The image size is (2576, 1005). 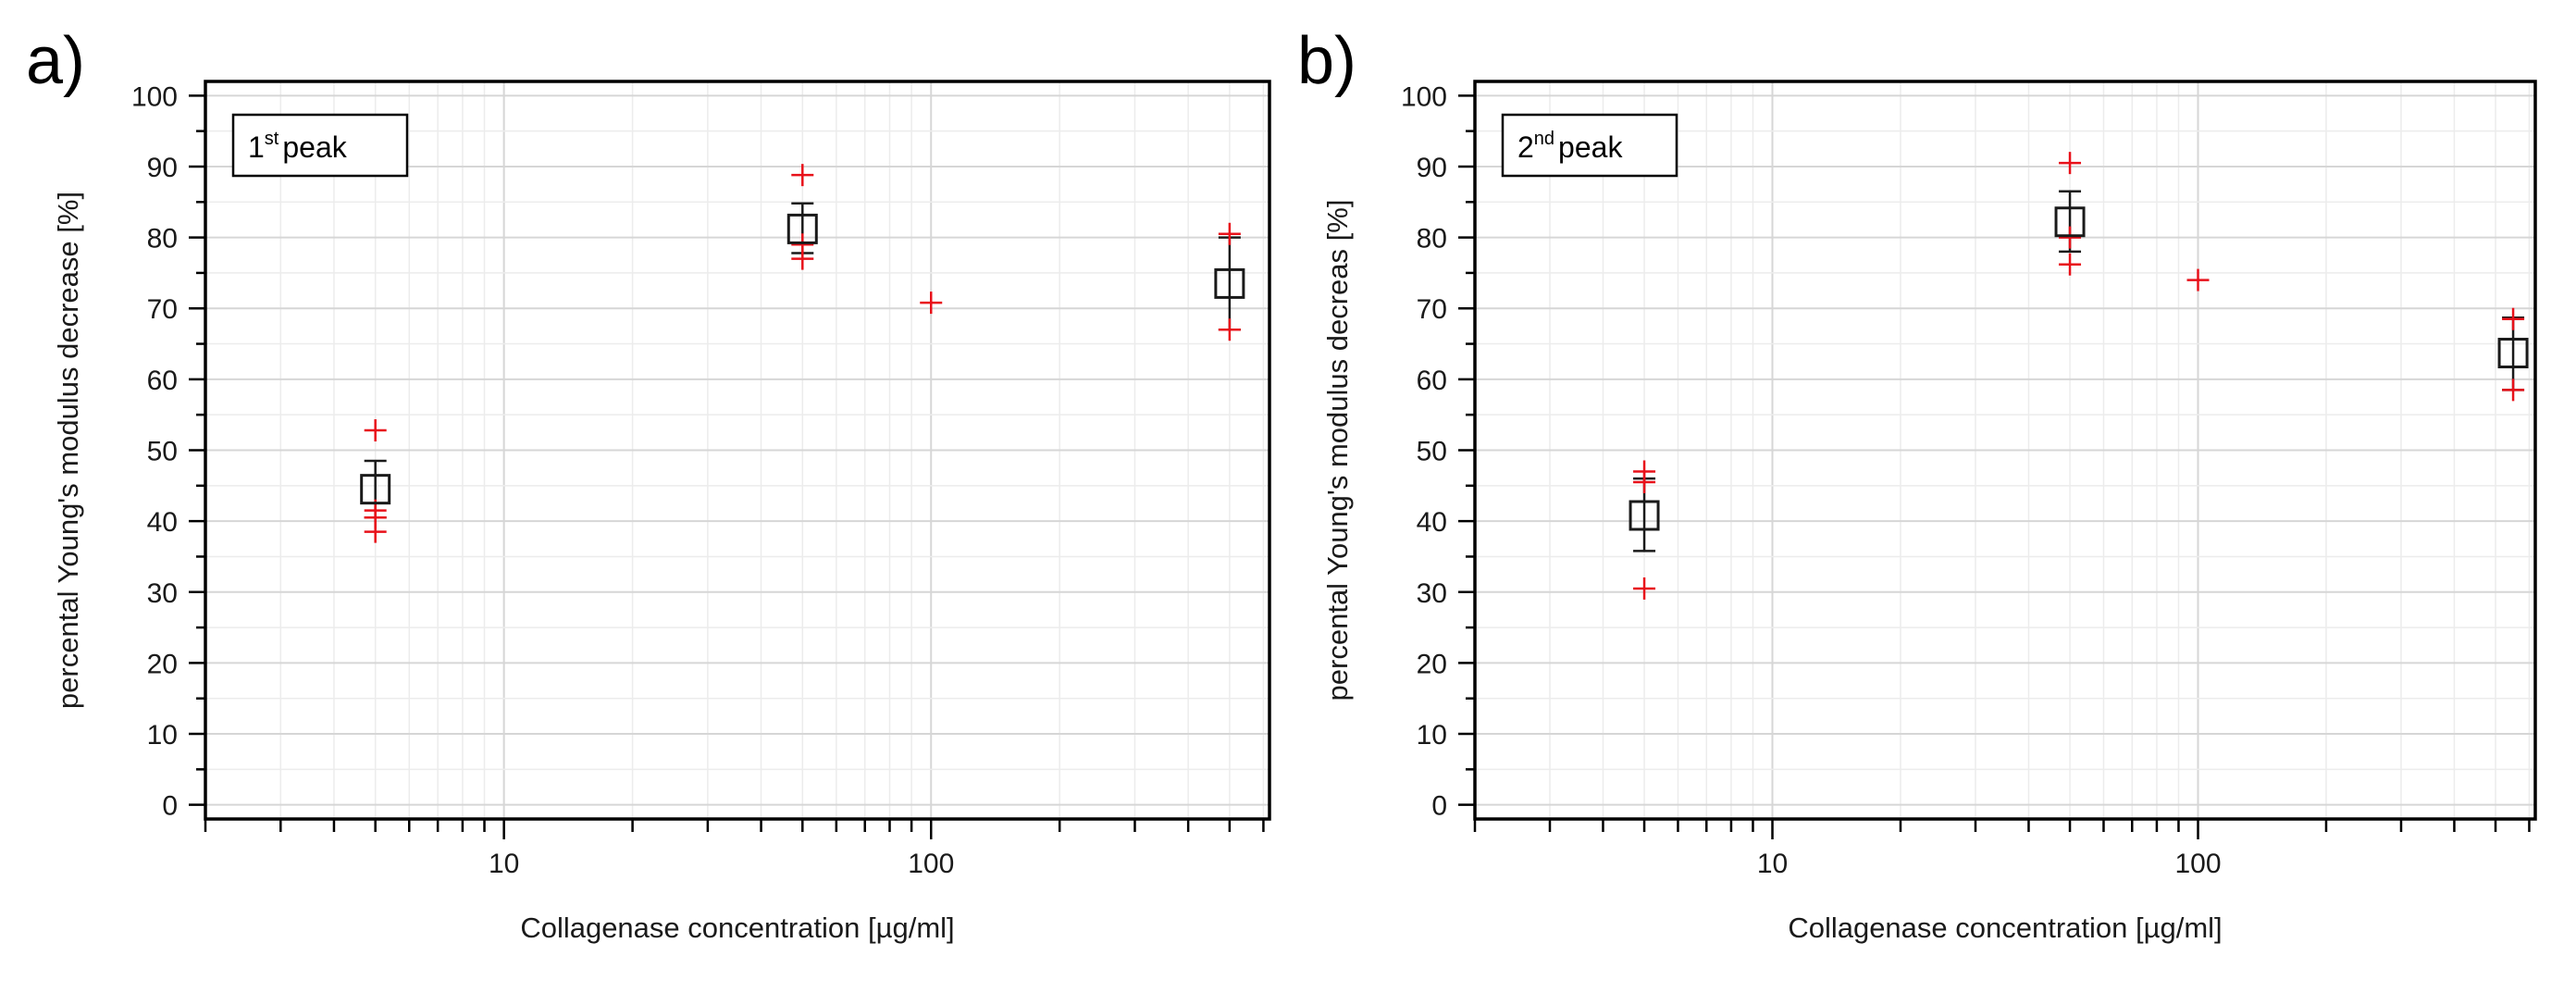 I want to click on panel-a-legend-number: 1, so click(x=257, y=147).